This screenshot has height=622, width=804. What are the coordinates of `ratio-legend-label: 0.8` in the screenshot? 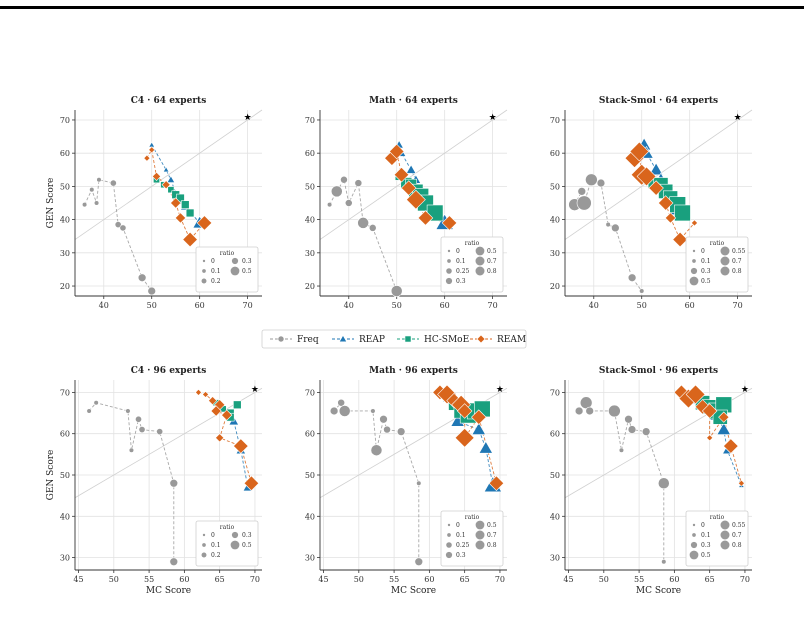 It's located at (492, 271).